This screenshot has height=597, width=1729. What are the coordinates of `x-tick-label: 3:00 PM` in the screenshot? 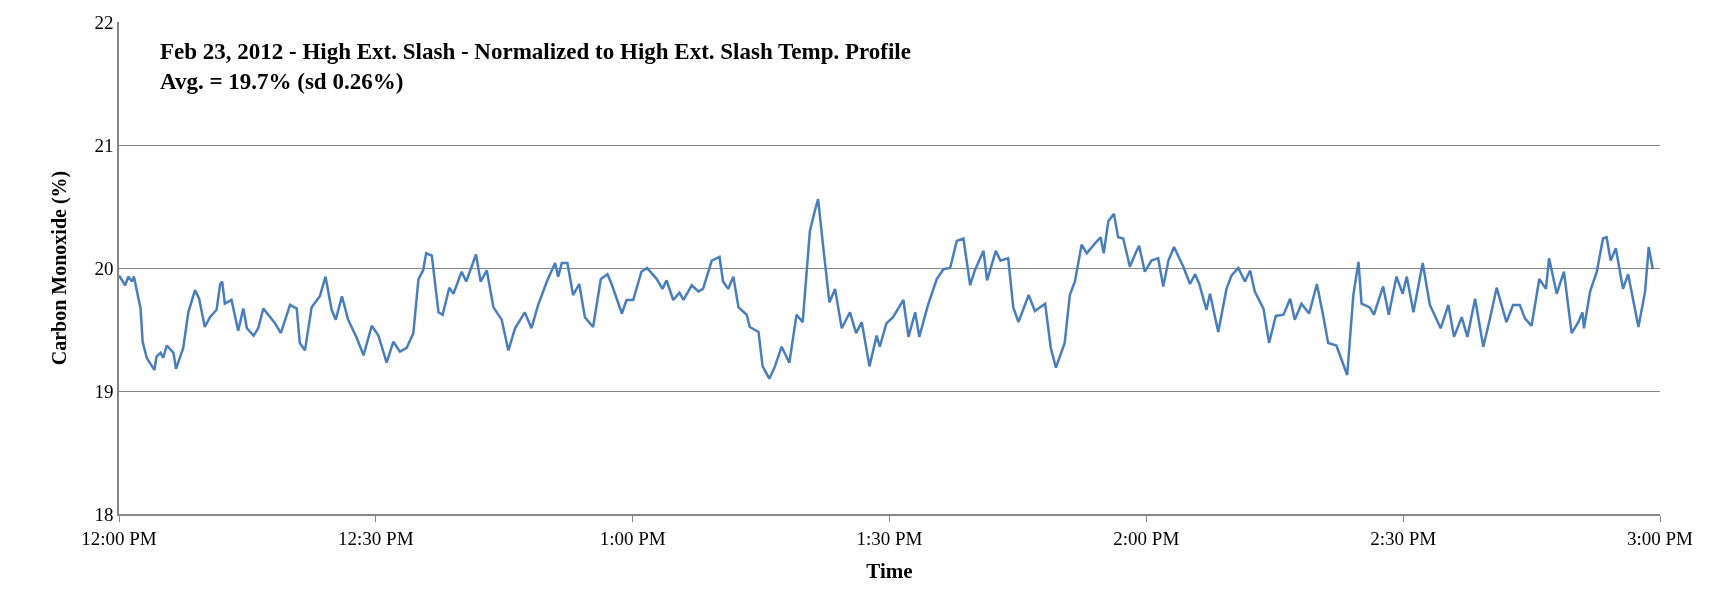 It's located at (1660, 538).